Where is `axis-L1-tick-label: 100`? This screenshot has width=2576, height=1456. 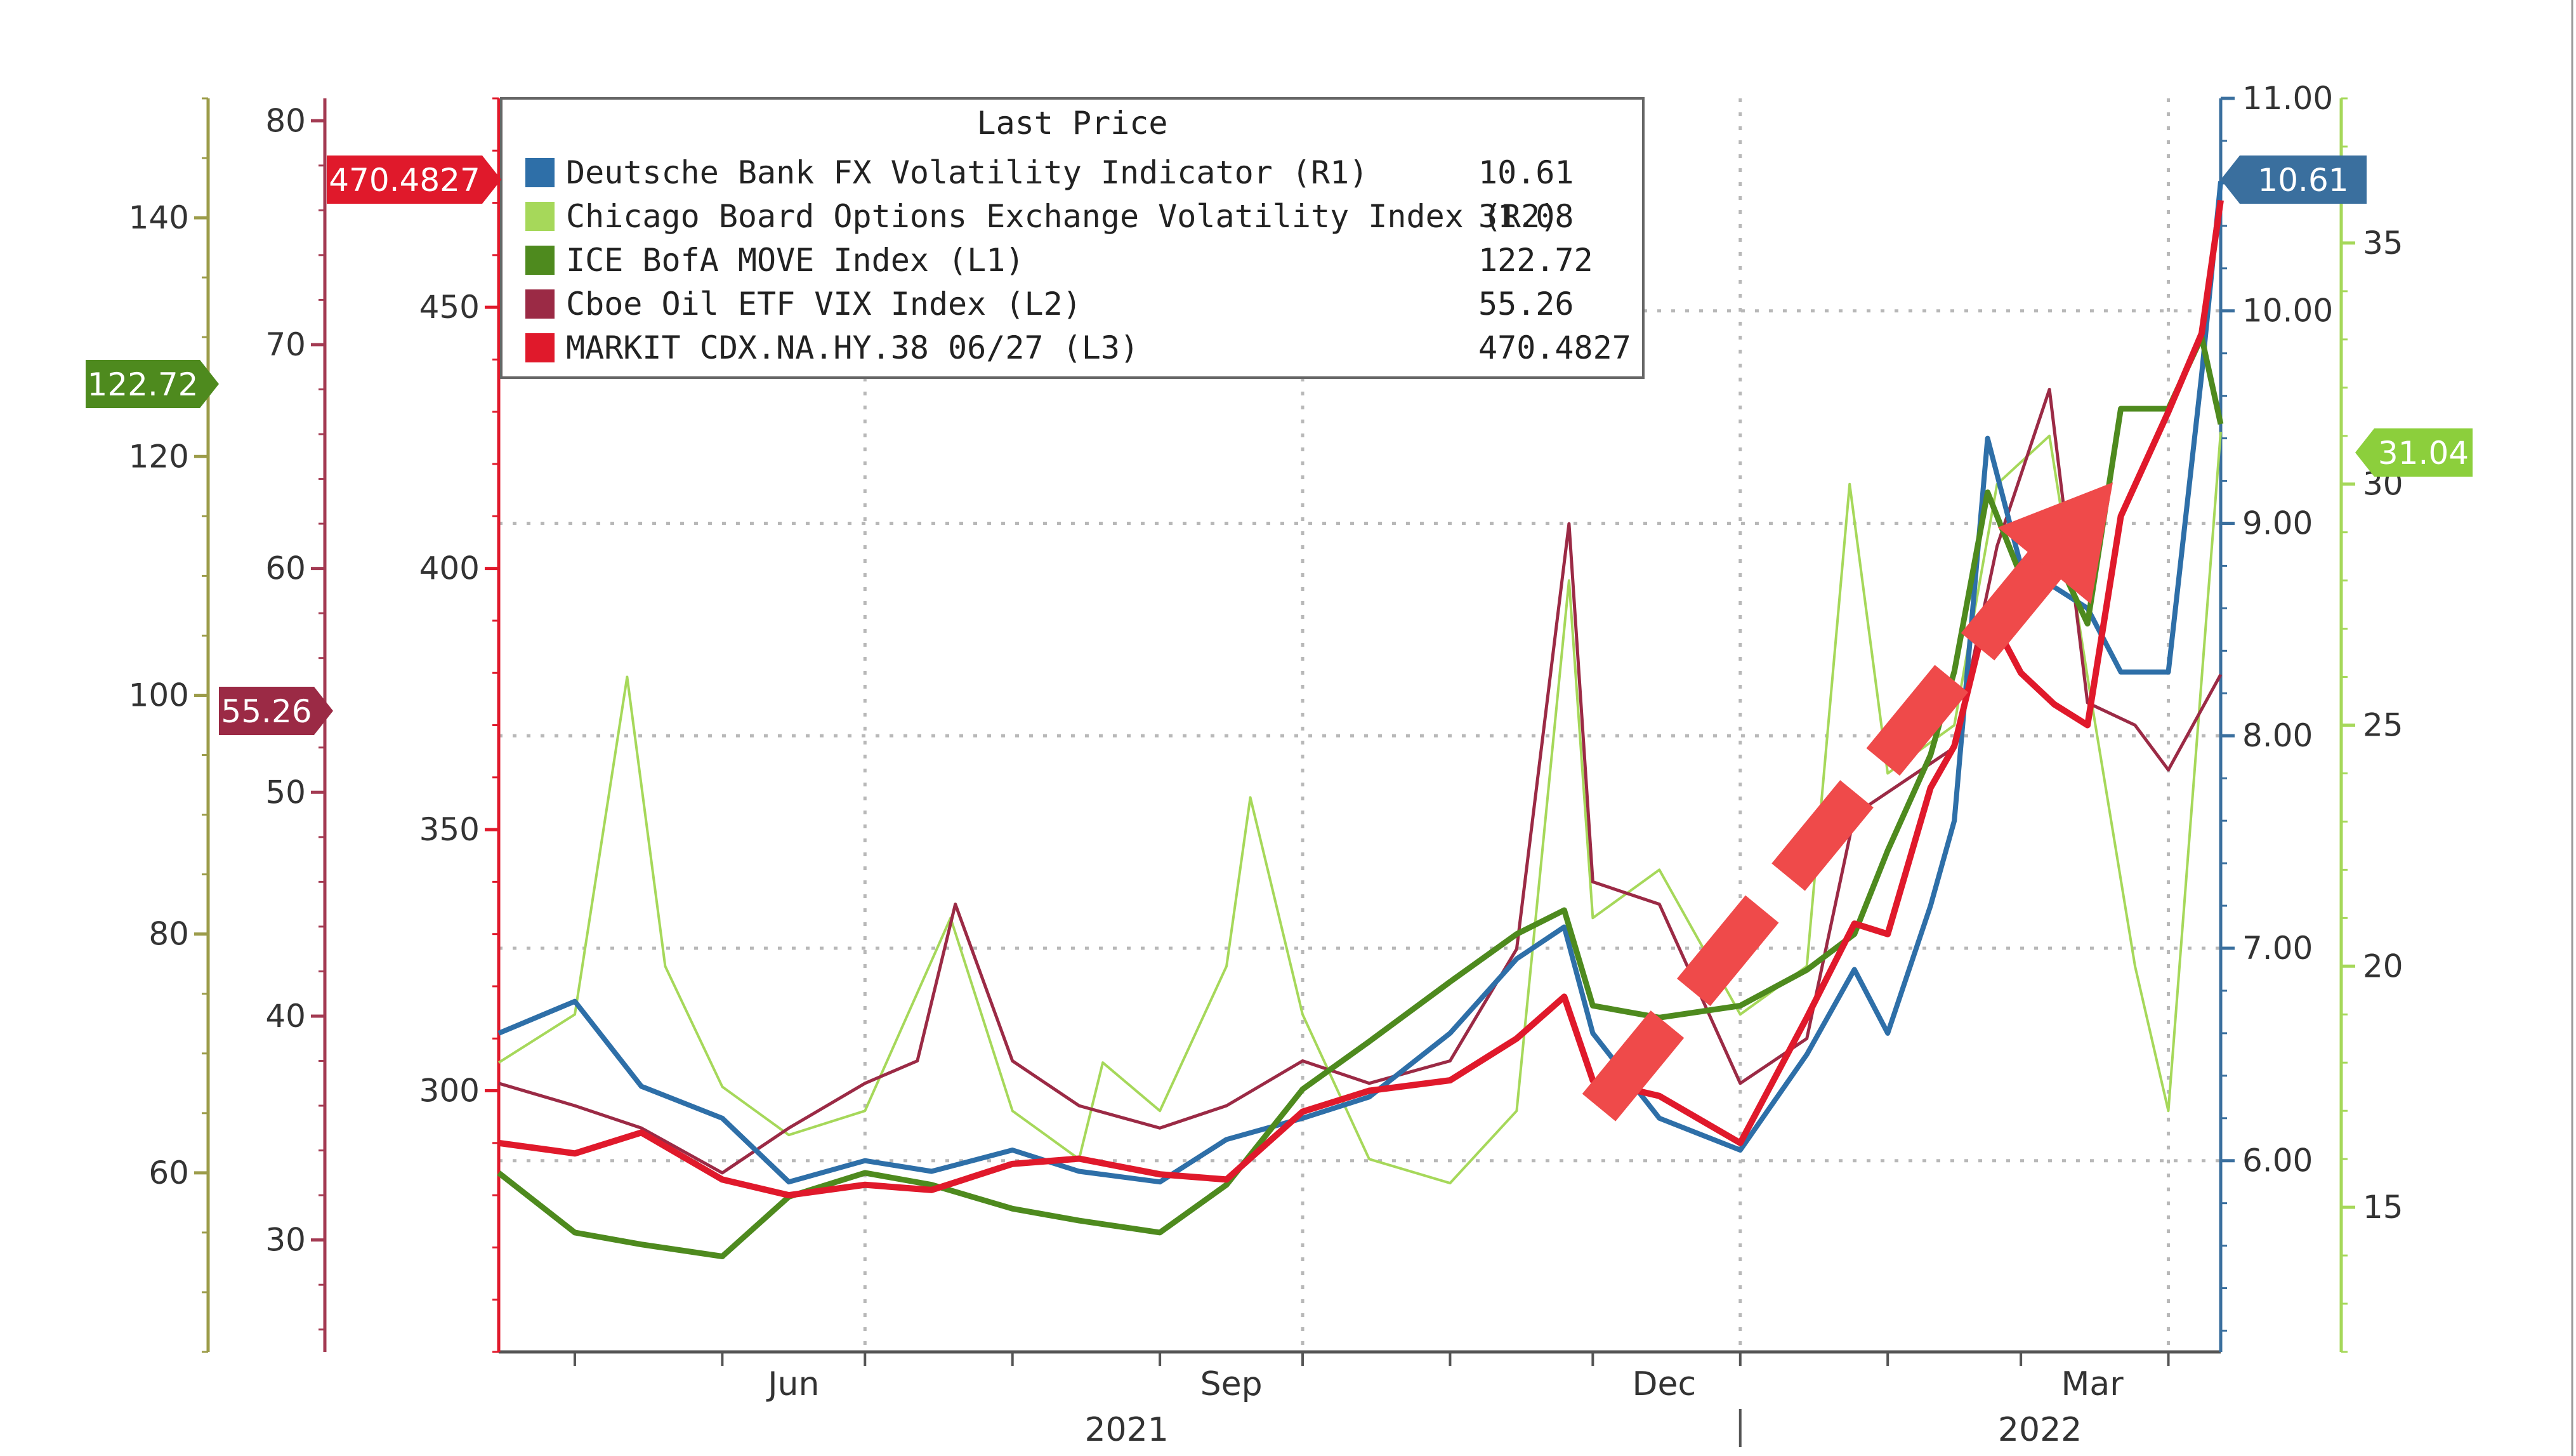 axis-L1-tick-label: 100 is located at coordinates (159, 695).